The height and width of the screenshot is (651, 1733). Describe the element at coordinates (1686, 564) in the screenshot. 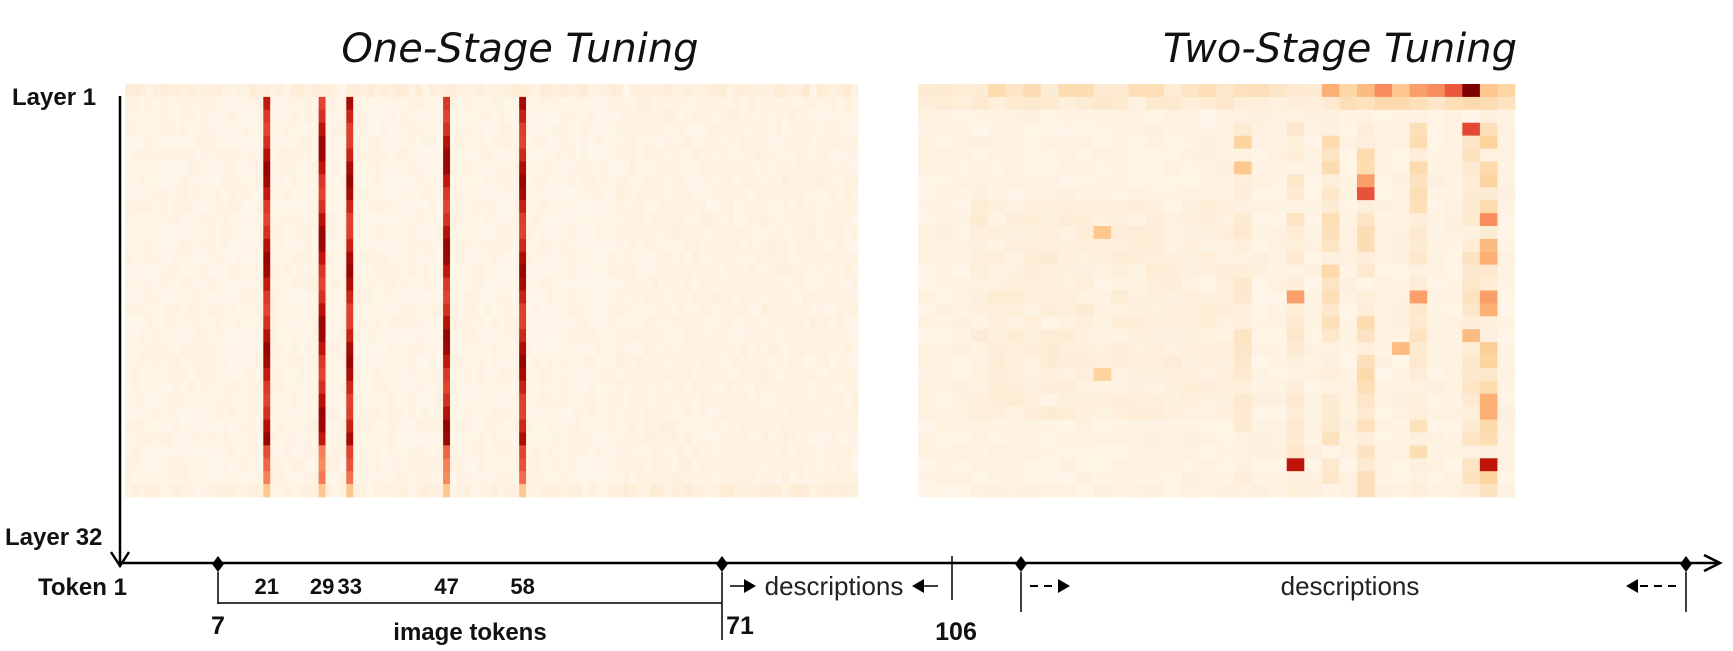

I see `desc2-right-marker` at that location.